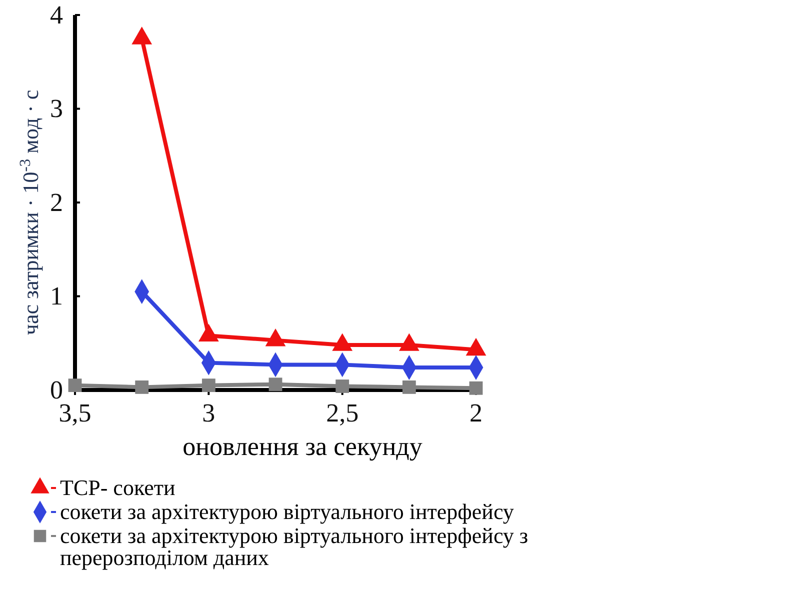 The width and height of the screenshot is (797, 598). Describe the element at coordinates (342, 413) in the screenshot. I see `x-tick-label: 2,5` at that location.